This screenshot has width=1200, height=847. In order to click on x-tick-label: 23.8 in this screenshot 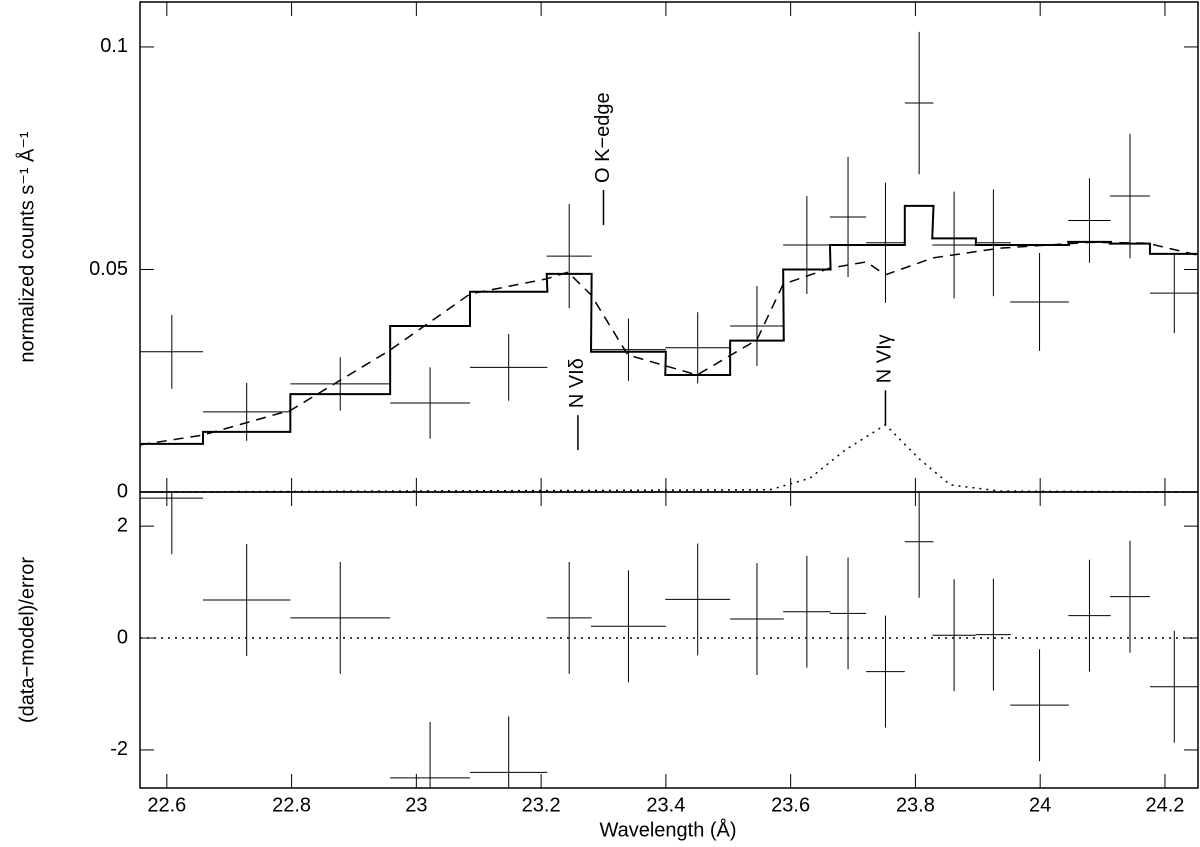, I will do `click(915, 805)`.